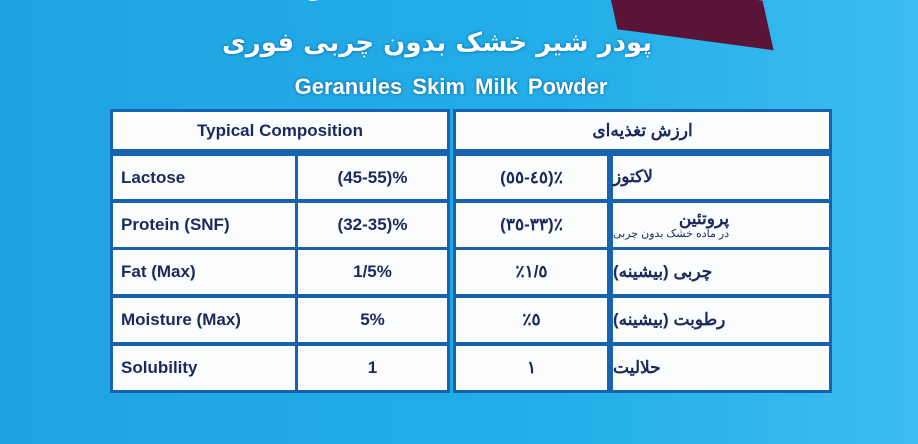  I want to click on persian-row-value: ٪(٣٣-٣٥), so click(531, 225).